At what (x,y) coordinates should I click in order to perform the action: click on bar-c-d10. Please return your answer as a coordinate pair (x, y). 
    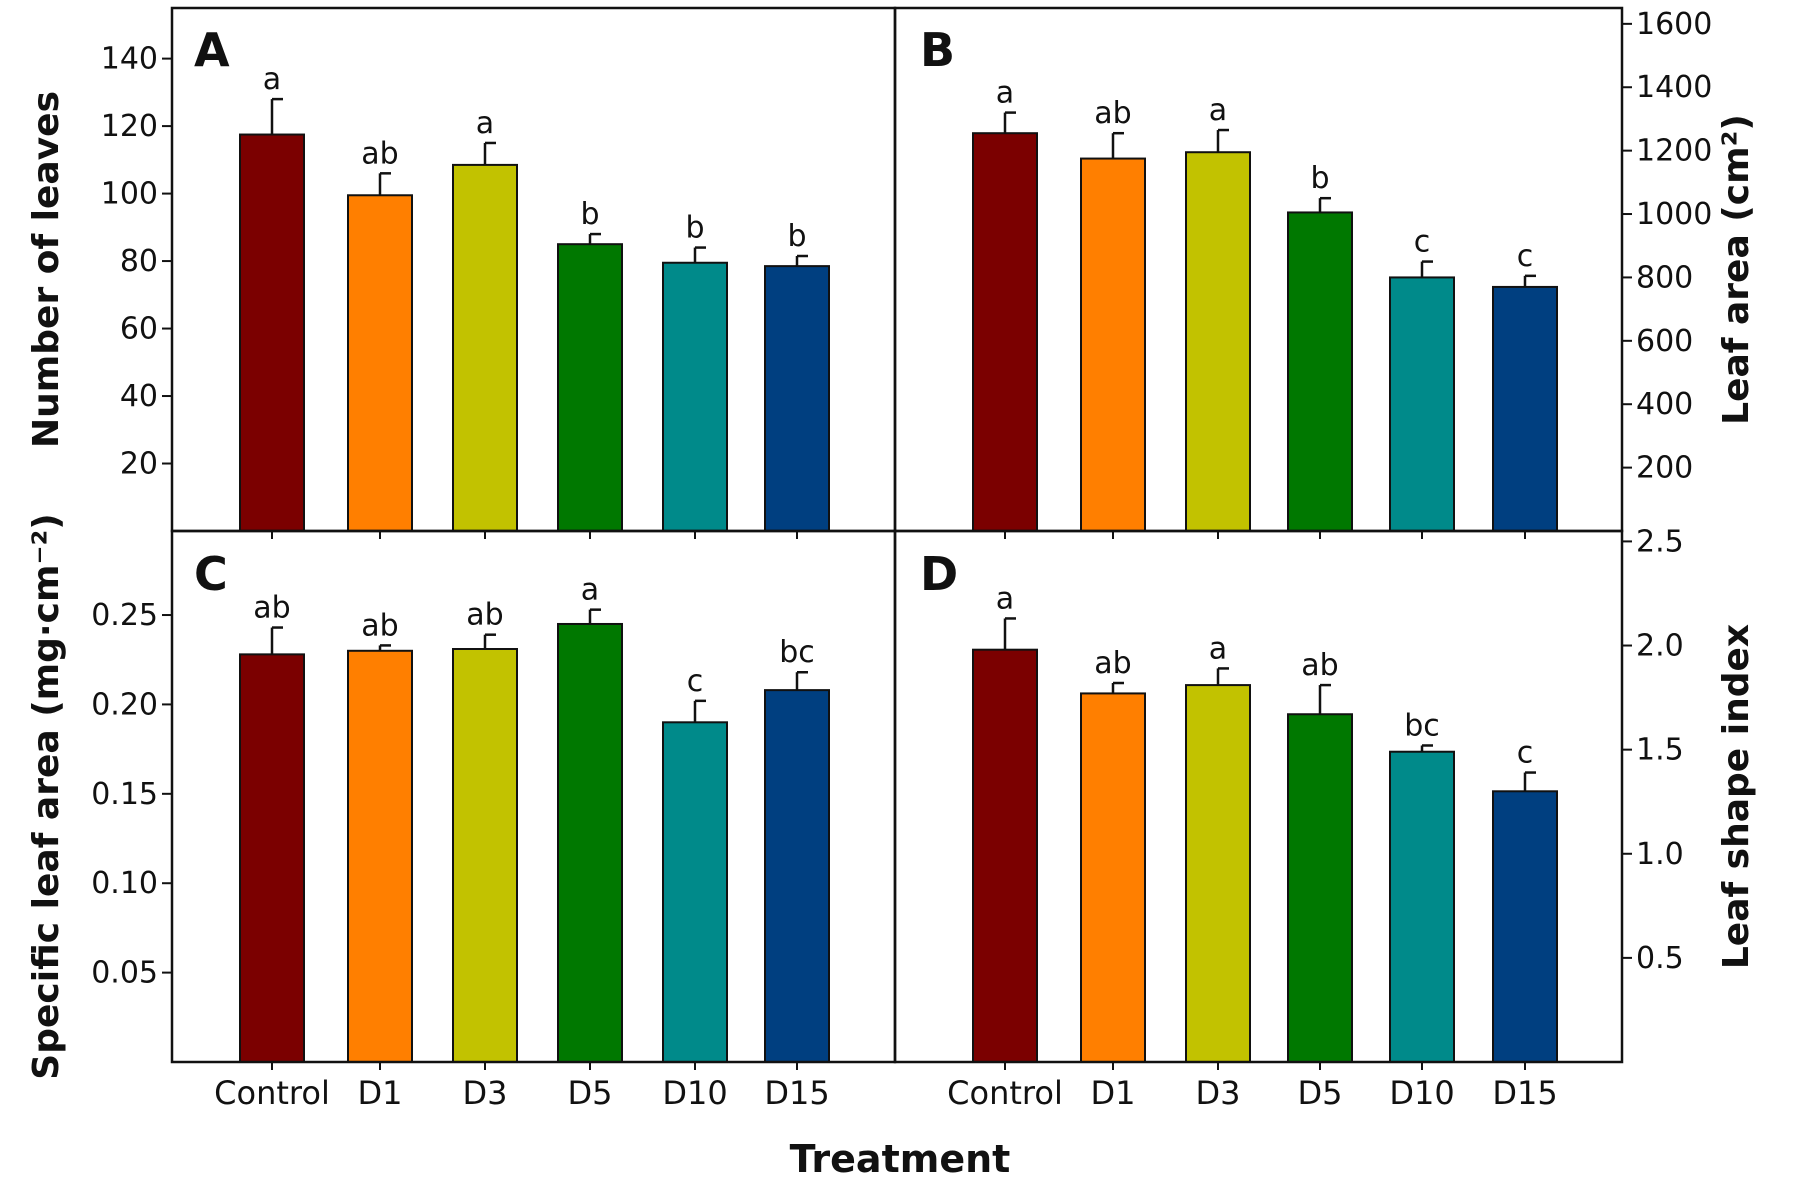
    Looking at the image, I should click on (695, 892).